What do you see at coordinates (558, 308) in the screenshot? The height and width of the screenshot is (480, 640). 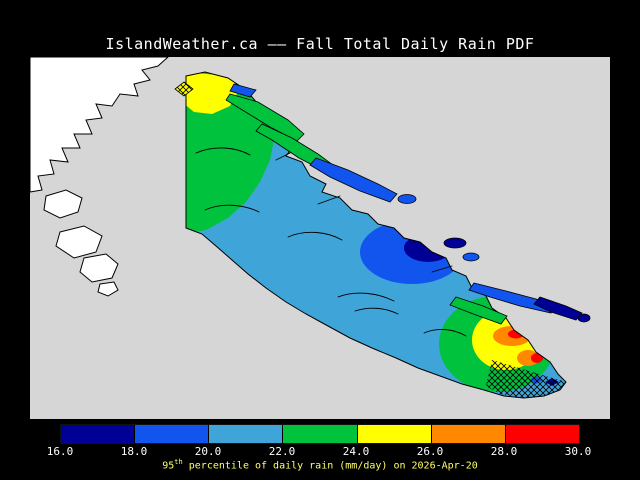 I see `gulf-island-navy` at bounding box center [558, 308].